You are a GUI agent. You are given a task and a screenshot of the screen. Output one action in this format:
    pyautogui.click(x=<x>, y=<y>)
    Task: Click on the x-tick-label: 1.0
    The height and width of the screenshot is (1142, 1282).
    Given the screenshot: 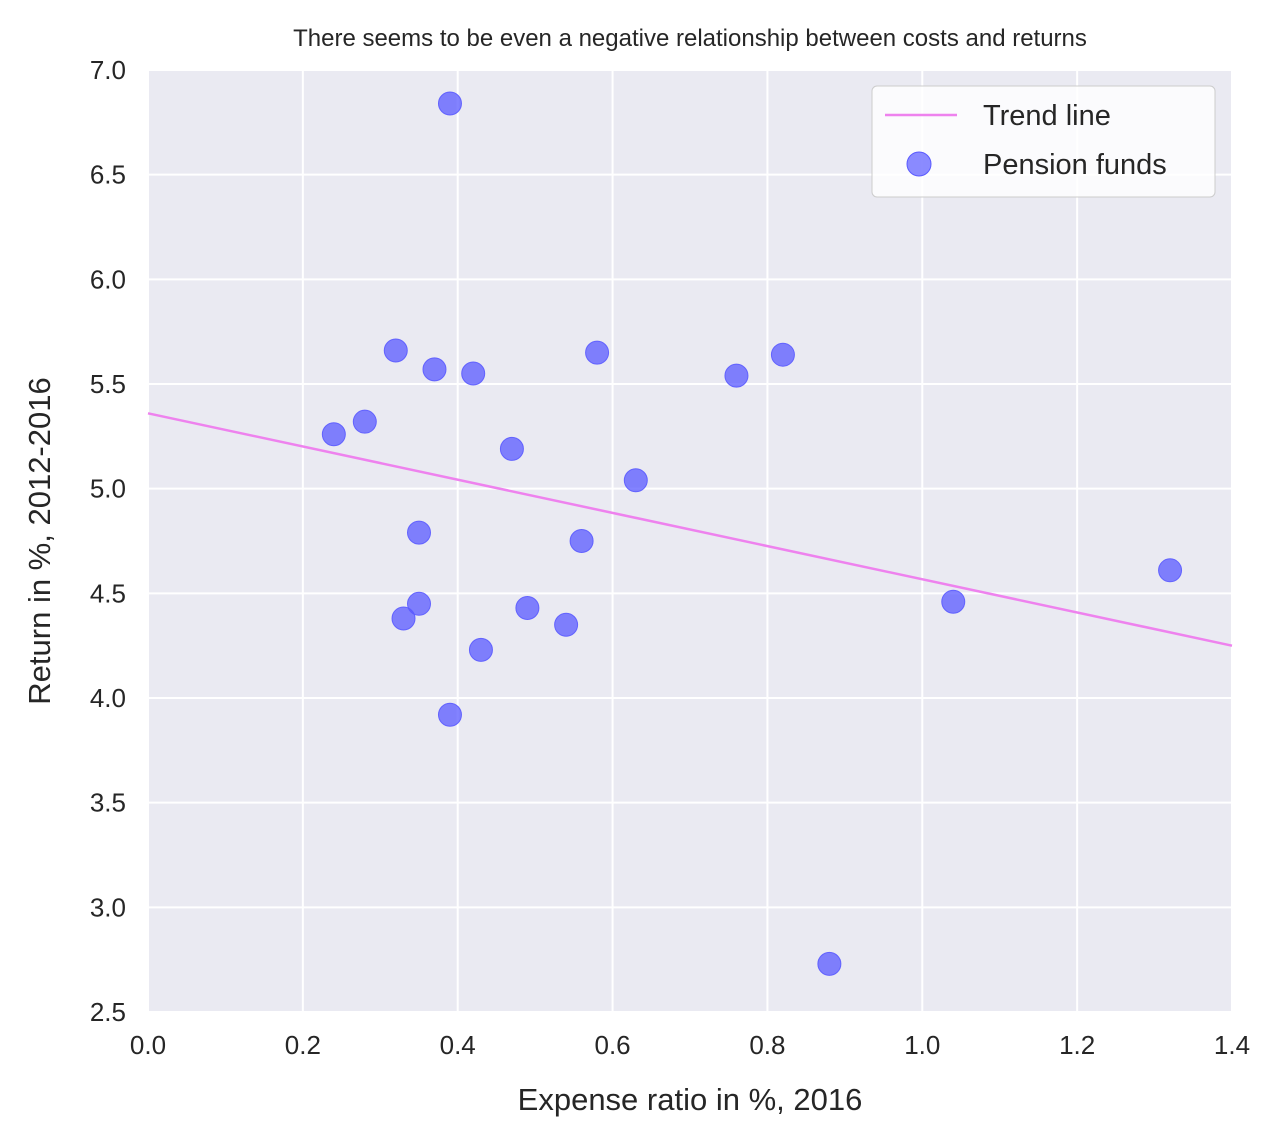 What is the action you would take?
    pyautogui.click(x=922, y=1045)
    